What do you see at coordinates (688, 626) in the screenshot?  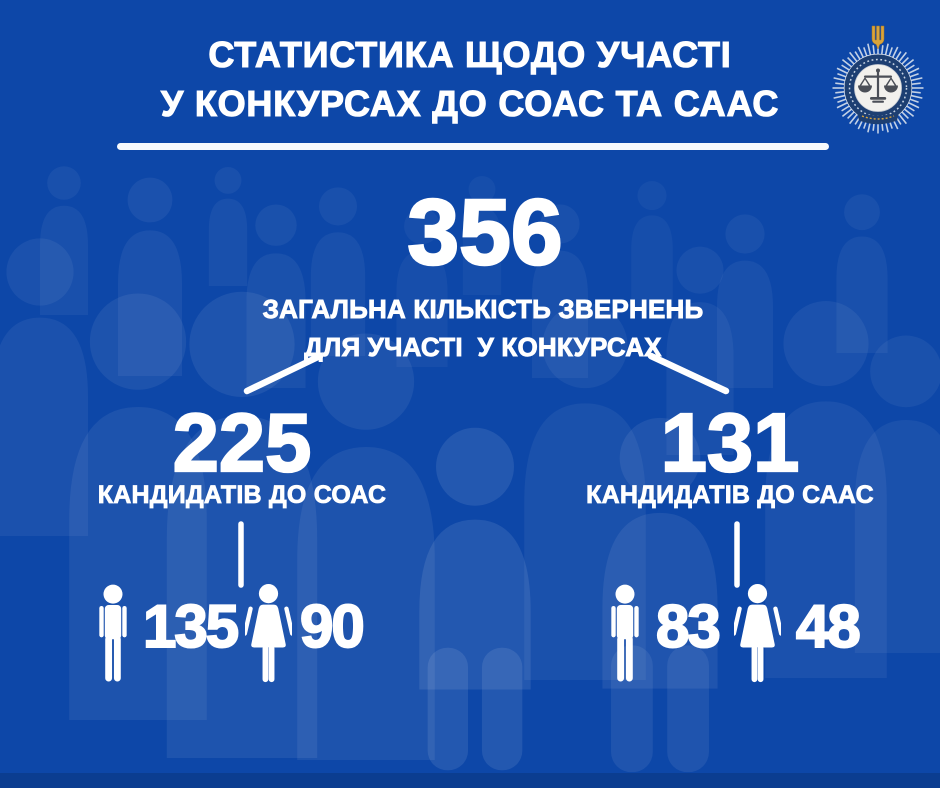 I see `saas-male-count: 83` at bounding box center [688, 626].